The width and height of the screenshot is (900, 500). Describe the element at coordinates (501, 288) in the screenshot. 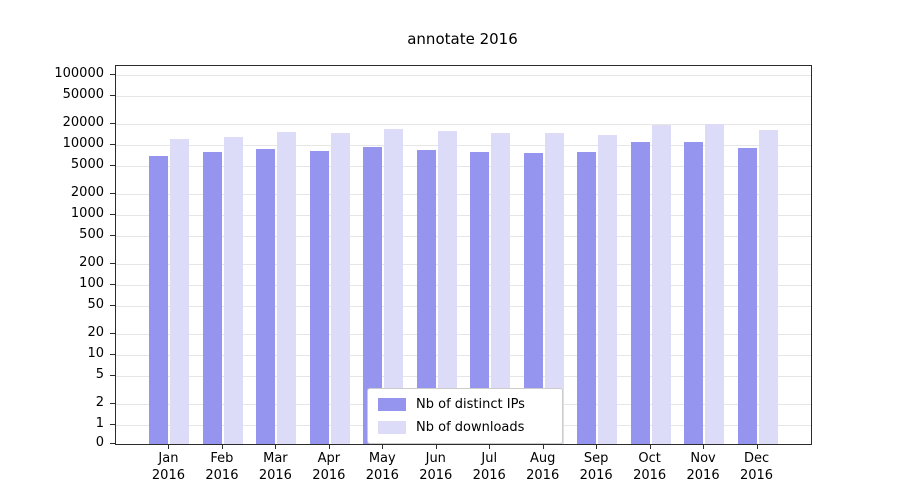

I see `bar-nb-of-downloads-jul` at that location.